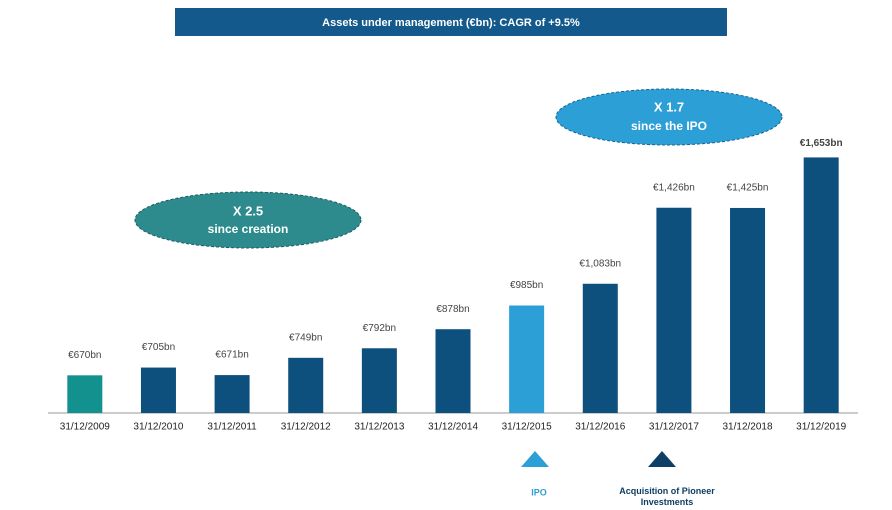 The width and height of the screenshot is (892, 510). I want to click on value-label: €670bn, so click(84, 355).